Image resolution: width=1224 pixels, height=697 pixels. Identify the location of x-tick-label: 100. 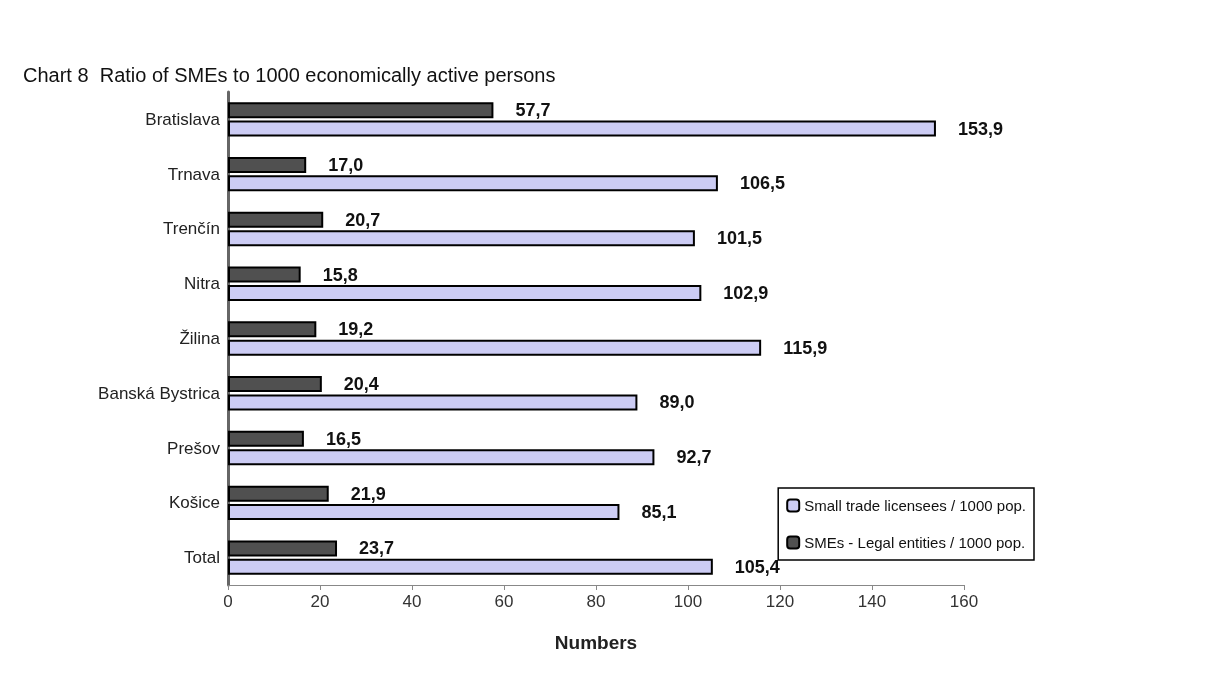
(688, 601).